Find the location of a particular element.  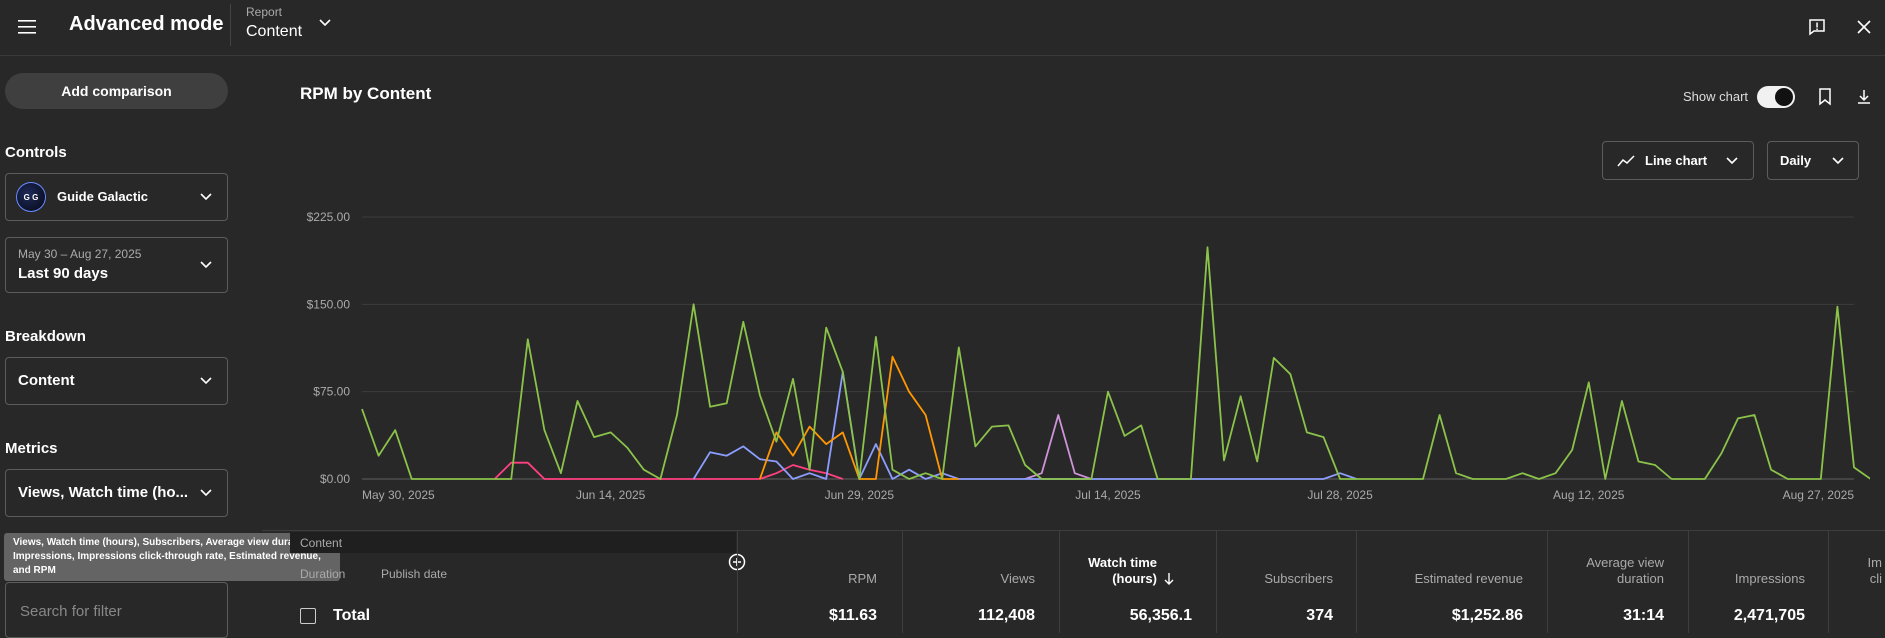

breakdown-selector: Content is located at coordinates (116, 381).